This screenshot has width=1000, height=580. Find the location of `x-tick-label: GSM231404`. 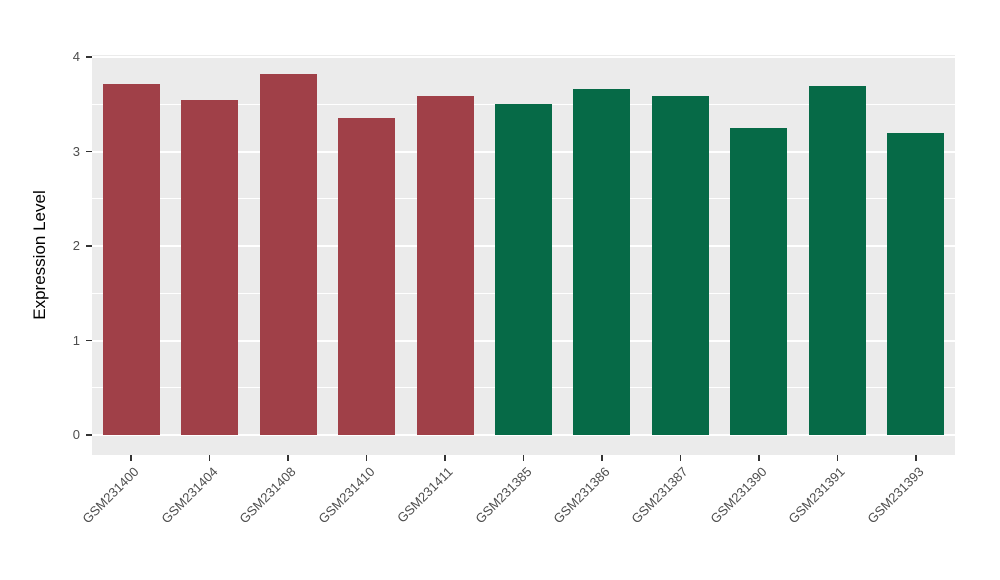

x-tick-label: GSM231404 is located at coordinates (189, 495).